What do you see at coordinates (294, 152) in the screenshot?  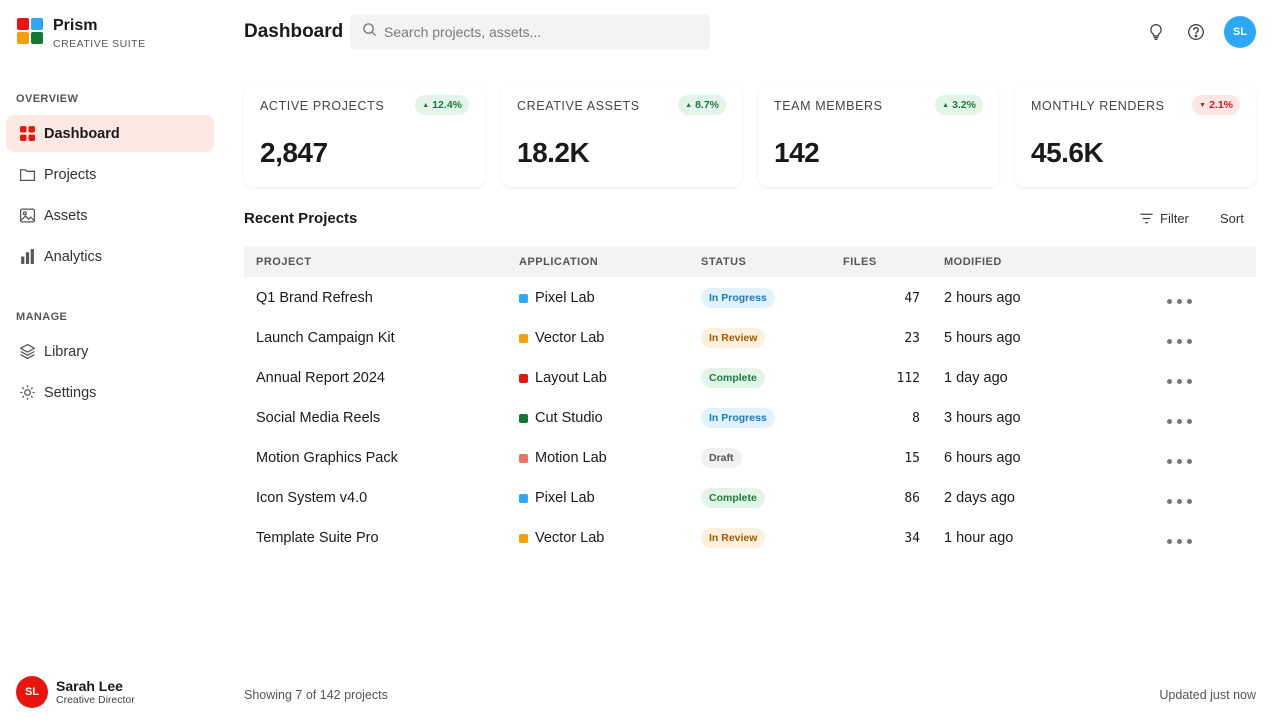 I see `stat-value: 2,847` at bounding box center [294, 152].